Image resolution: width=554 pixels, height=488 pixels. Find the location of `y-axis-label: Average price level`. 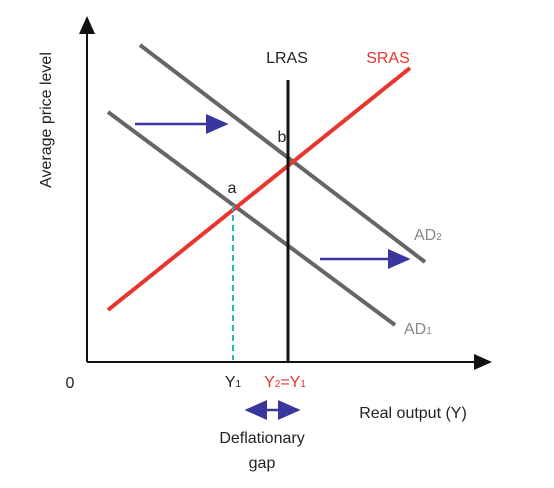

y-axis-label: Average price level is located at coordinates (46, 120).